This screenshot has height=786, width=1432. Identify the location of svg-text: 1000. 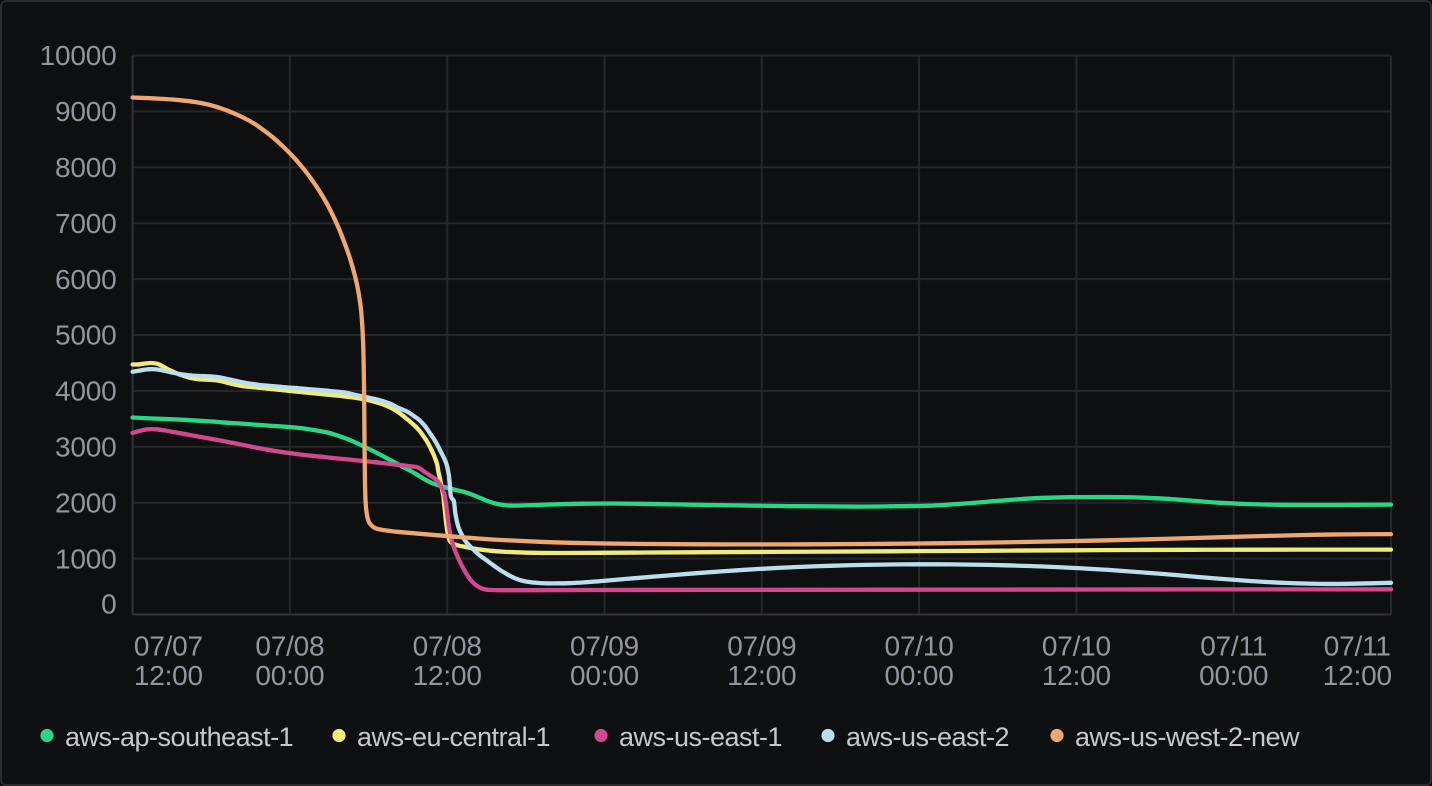
(86, 558).